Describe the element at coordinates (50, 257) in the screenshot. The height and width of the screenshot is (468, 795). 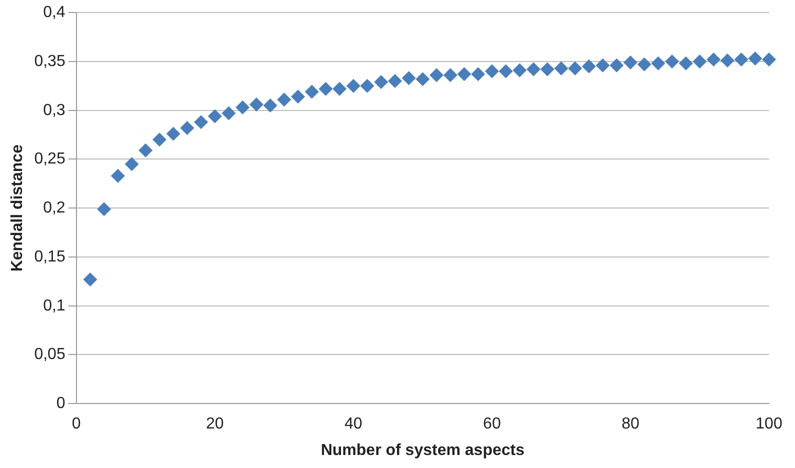
I see `y-tick-label: 0,15` at that location.